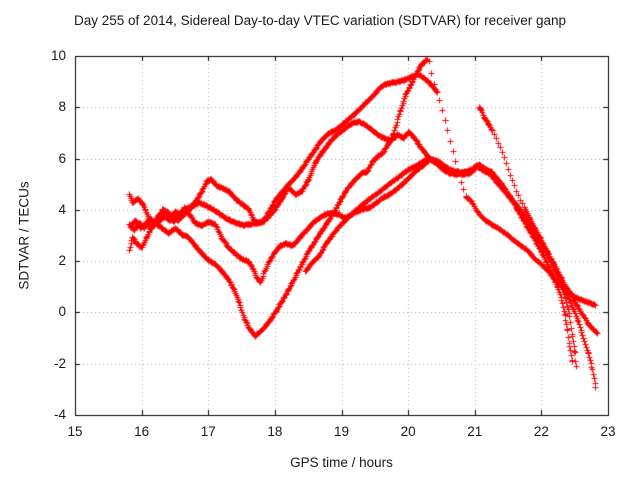 The image size is (640, 480). I want to click on y-tick-label: 2, so click(62, 261).